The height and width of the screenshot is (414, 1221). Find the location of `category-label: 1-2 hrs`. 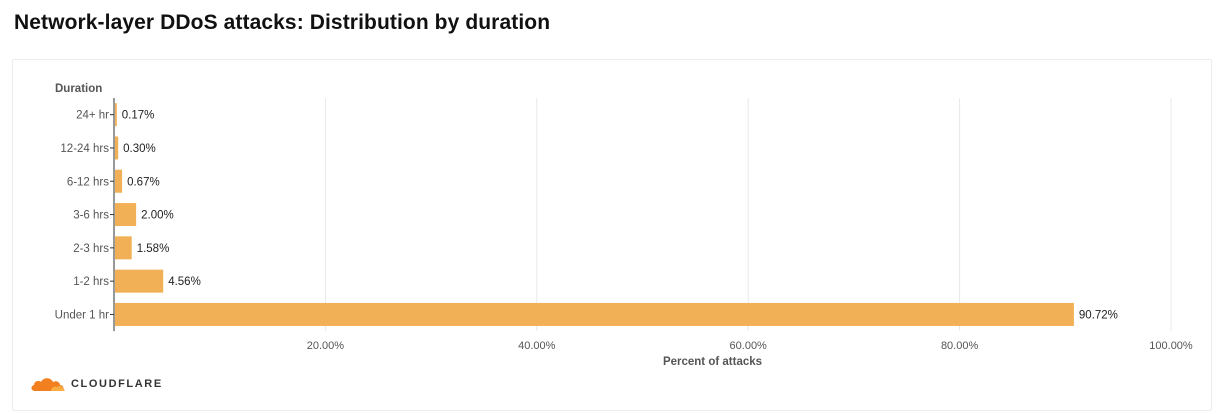

category-label: 1-2 hrs is located at coordinates (91, 282).